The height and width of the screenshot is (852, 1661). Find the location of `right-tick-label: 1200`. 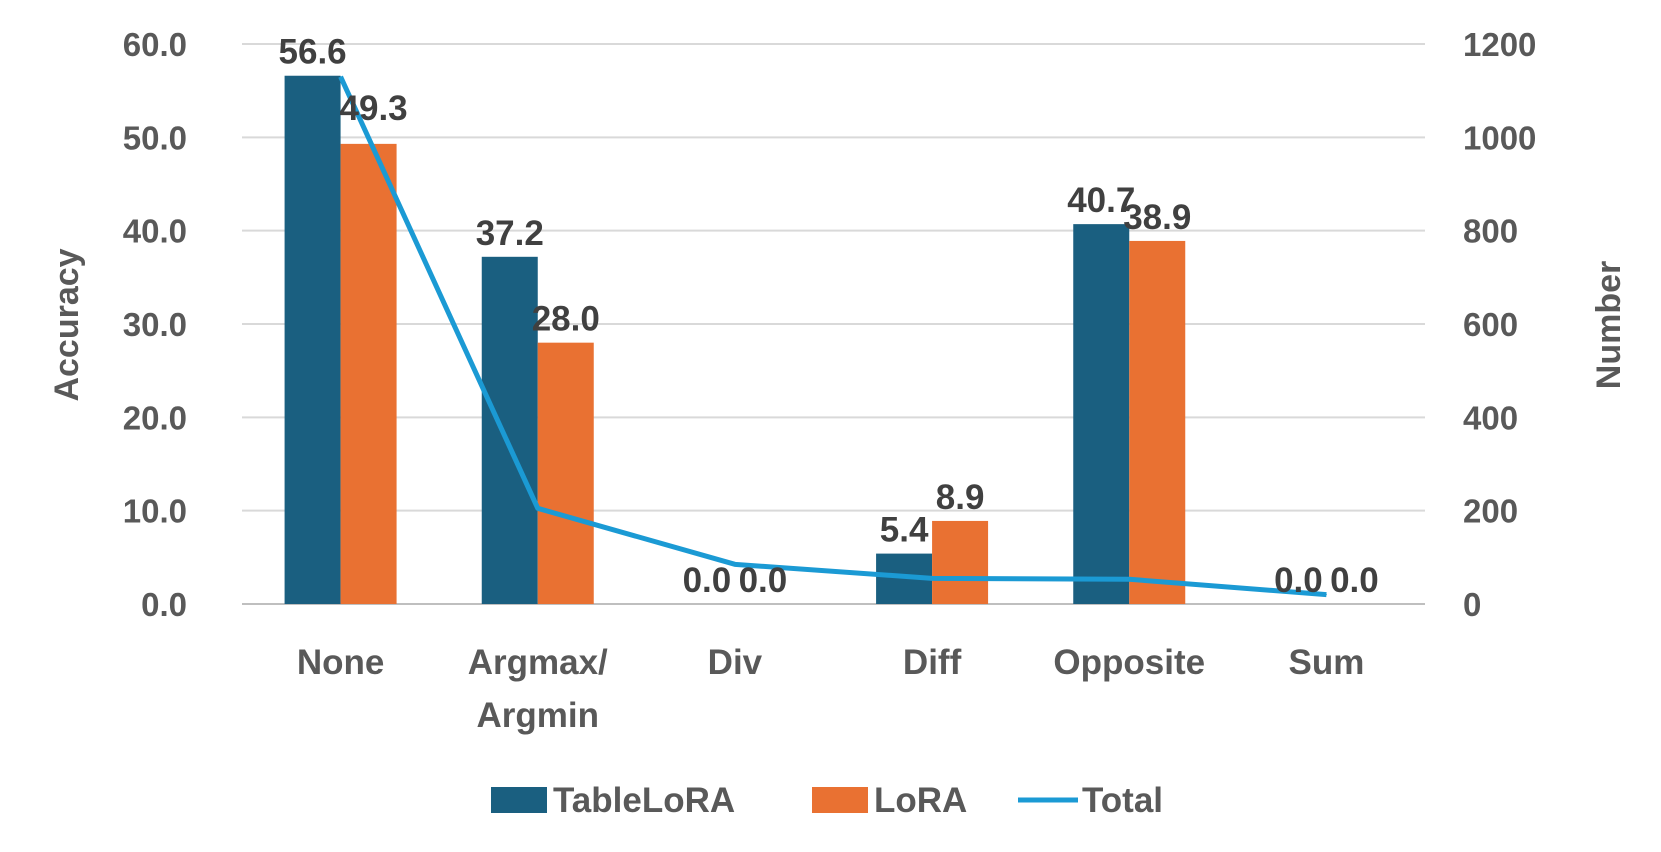

right-tick-label: 1200 is located at coordinates (1499, 44).